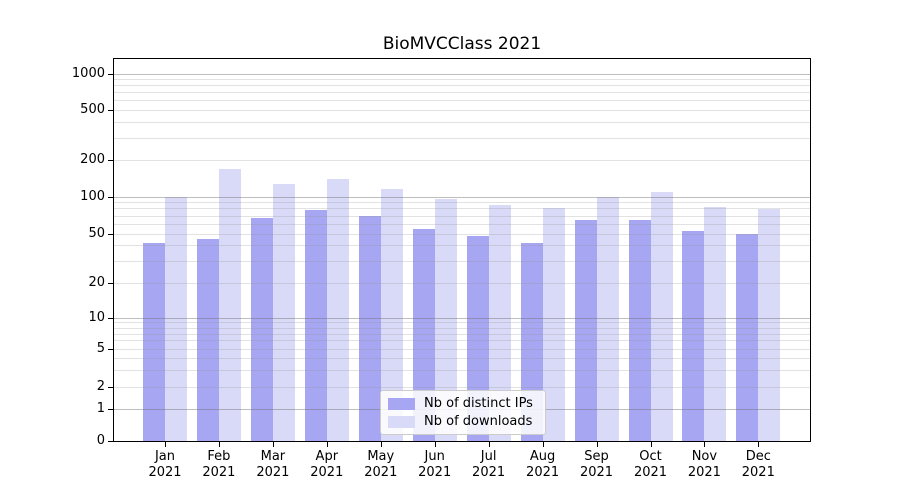  What do you see at coordinates (165, 464) in the screenshot?
I see `x-tick-label: Jan 2021` at bounding box center [165, 464].